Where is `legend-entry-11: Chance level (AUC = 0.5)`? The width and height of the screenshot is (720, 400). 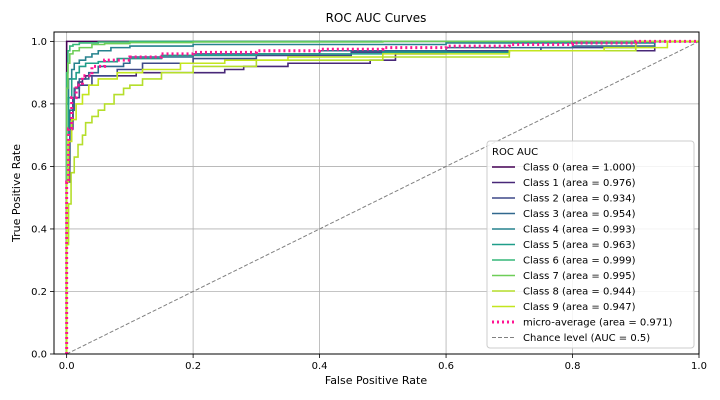 legend-entry-11: Chance level (AUC = 0.5) is located at coordinates (586, 338).